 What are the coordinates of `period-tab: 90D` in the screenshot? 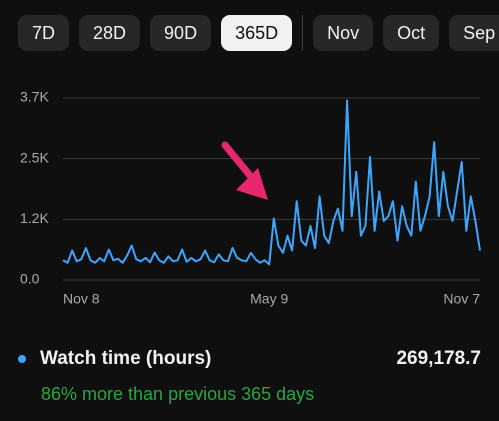 It's located at (181, 33).